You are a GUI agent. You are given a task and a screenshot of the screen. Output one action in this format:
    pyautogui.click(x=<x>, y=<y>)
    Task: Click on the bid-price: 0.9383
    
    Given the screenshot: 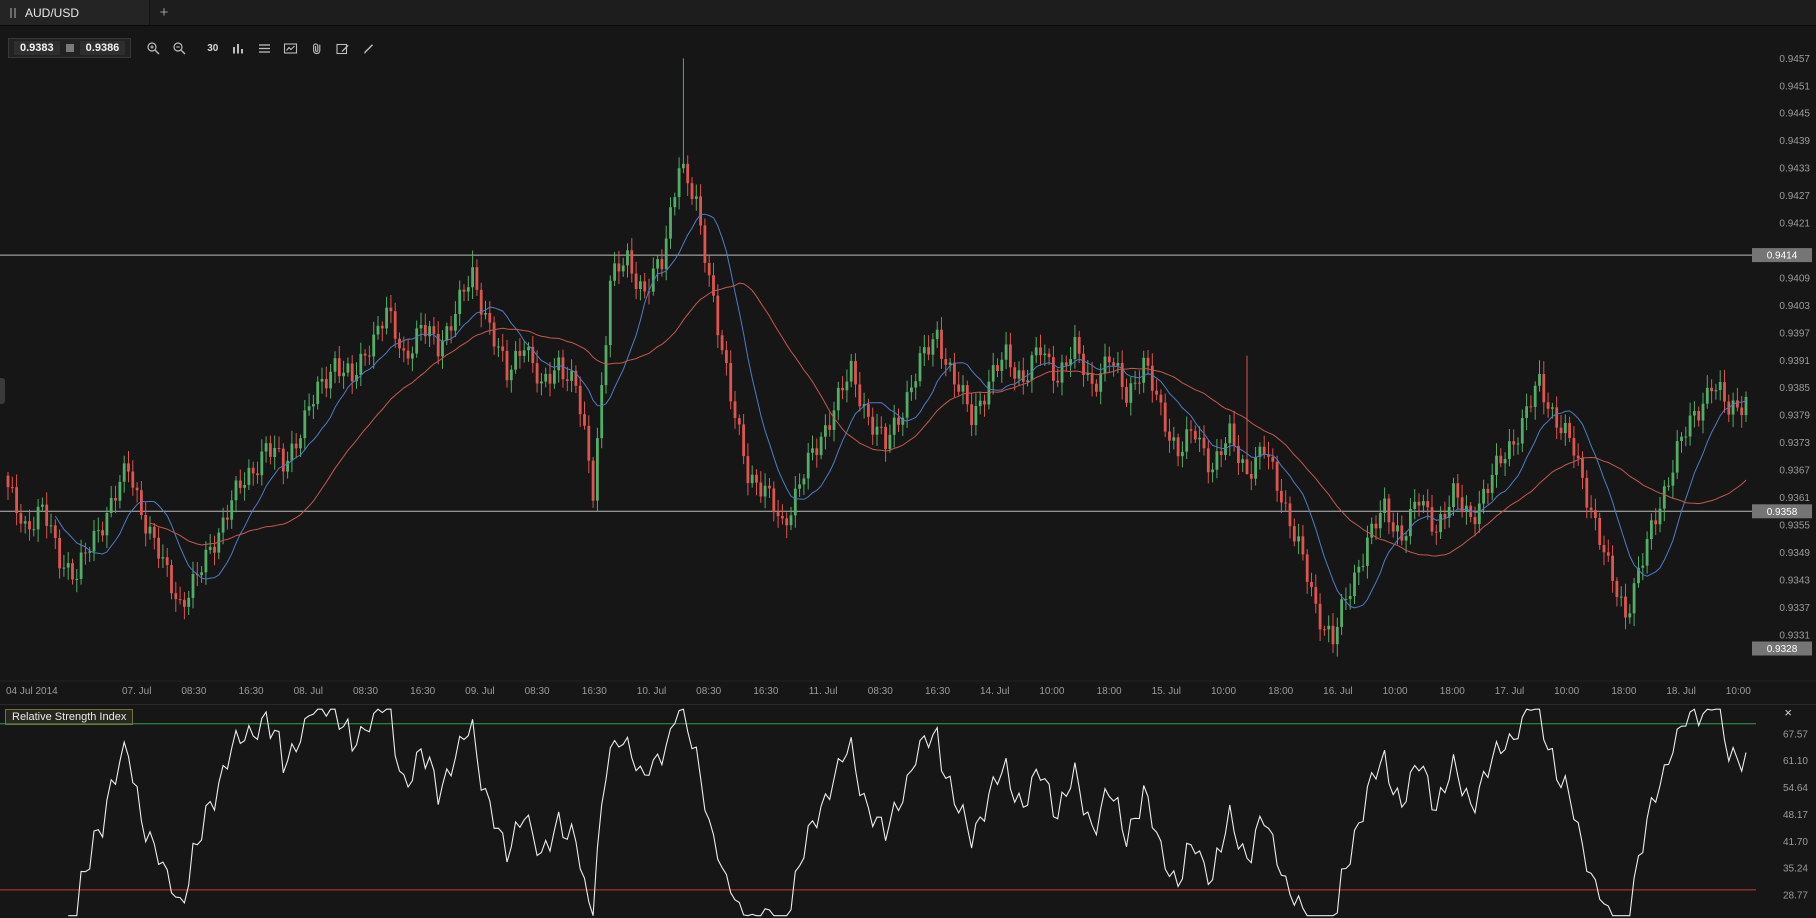 What is the action you would take?
    pyautogui.click(x=37, y=48)
    